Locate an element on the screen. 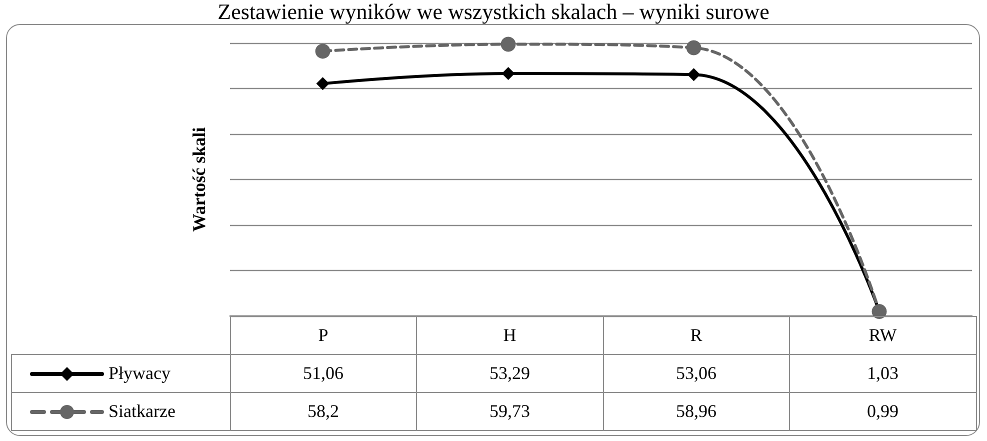 The width and height of the screenshot is (987, 441). x-tick-label: R is located at coordinates (696, 335).